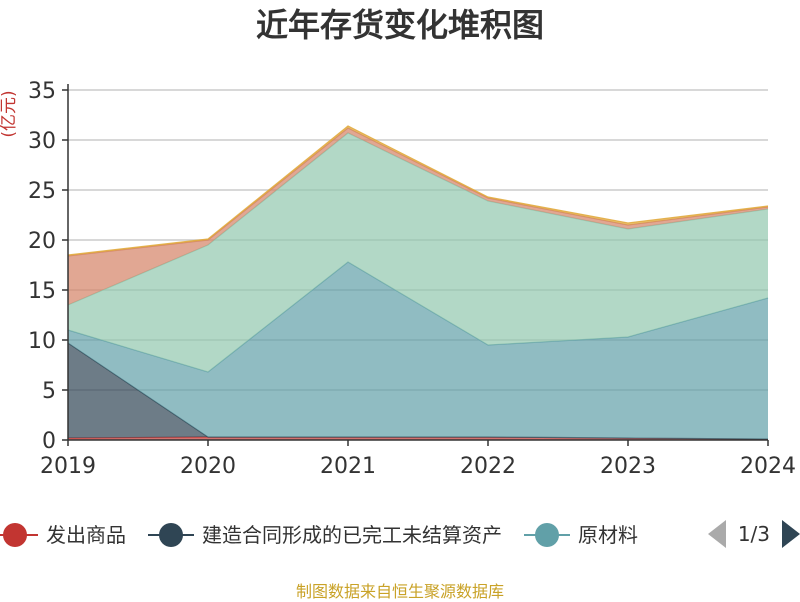 Image resolution: width=800 pixels, height=602 pixels. I want to click on x-tick-label: 2019, so click(68, 466).